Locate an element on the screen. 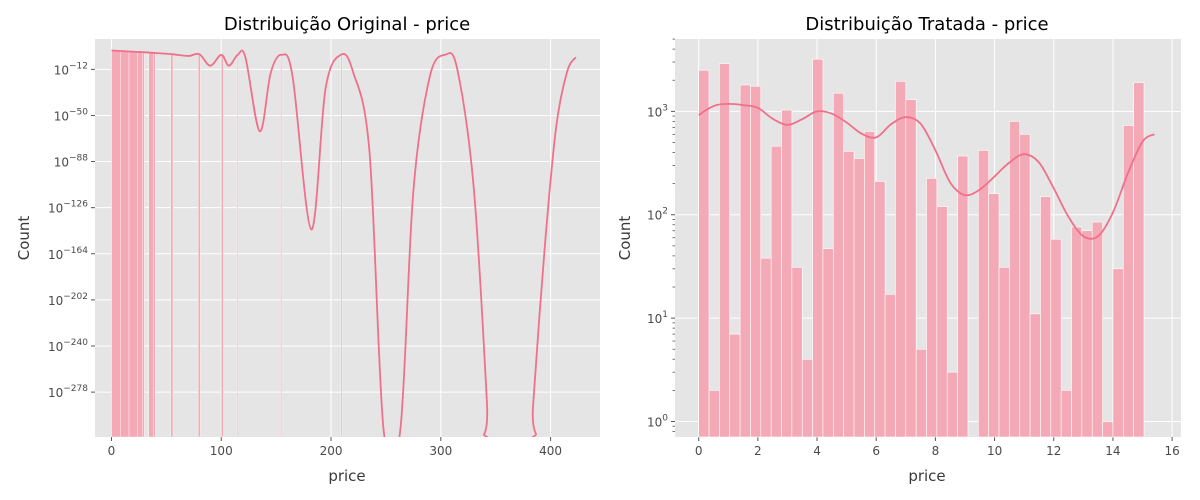  x-tick-label: 12 is located at coordinates (1053, 451).